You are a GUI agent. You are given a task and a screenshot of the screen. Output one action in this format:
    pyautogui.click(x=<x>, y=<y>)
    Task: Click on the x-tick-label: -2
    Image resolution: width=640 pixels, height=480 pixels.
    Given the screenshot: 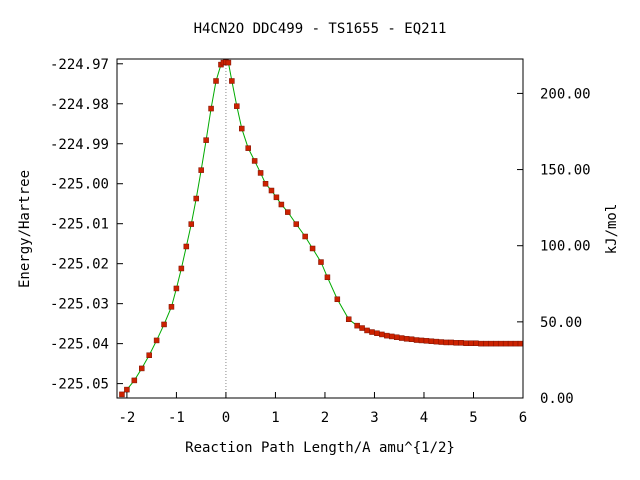 What is the action you would take?
    pyautogui.click(x=126, y=418)
    